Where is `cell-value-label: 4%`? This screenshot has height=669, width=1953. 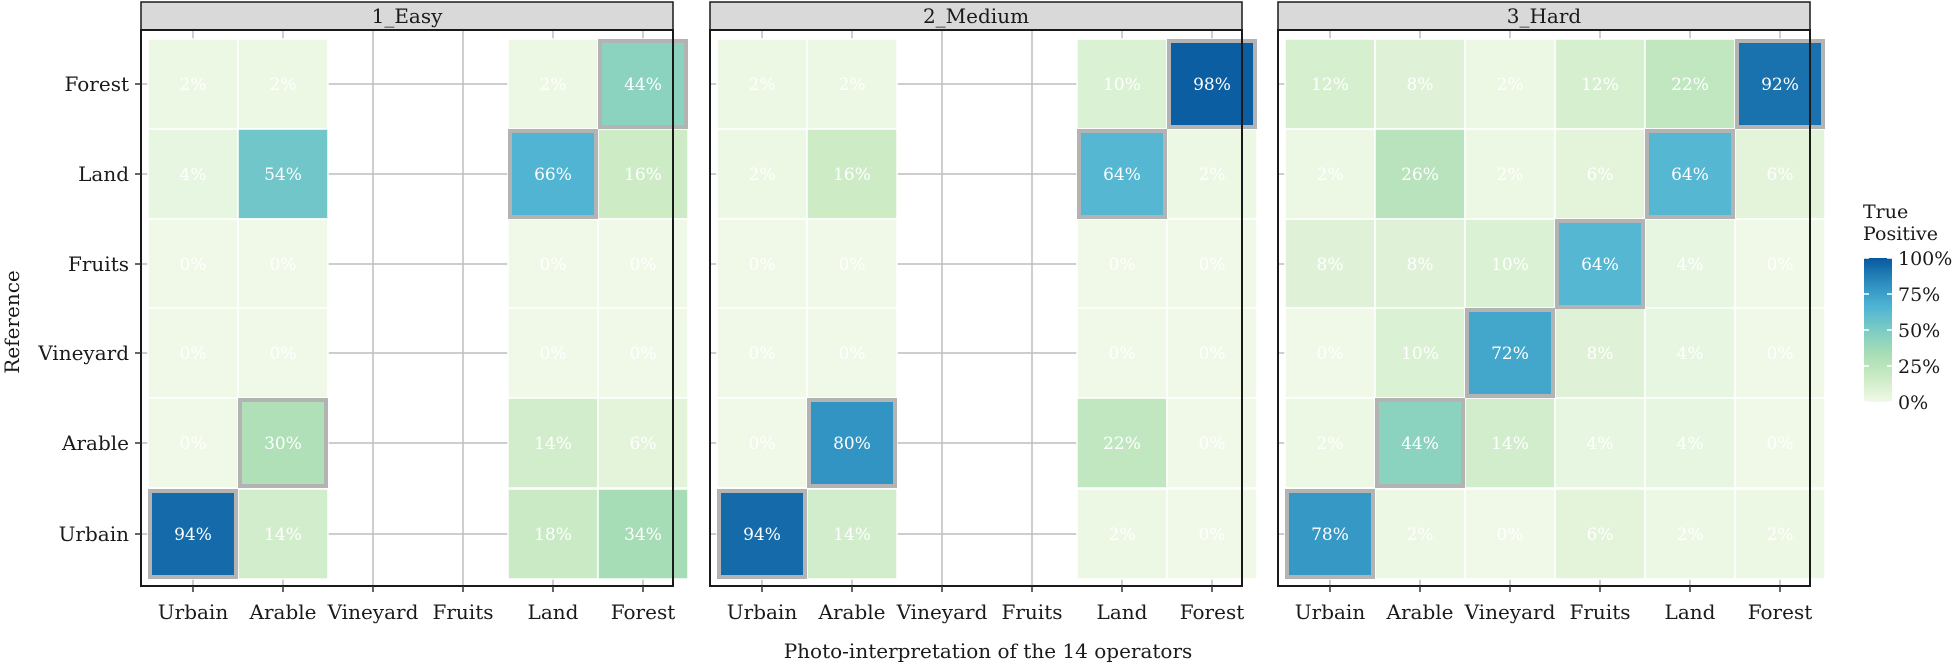 cell-value-label: 4% is located at coordinates (193, 175).